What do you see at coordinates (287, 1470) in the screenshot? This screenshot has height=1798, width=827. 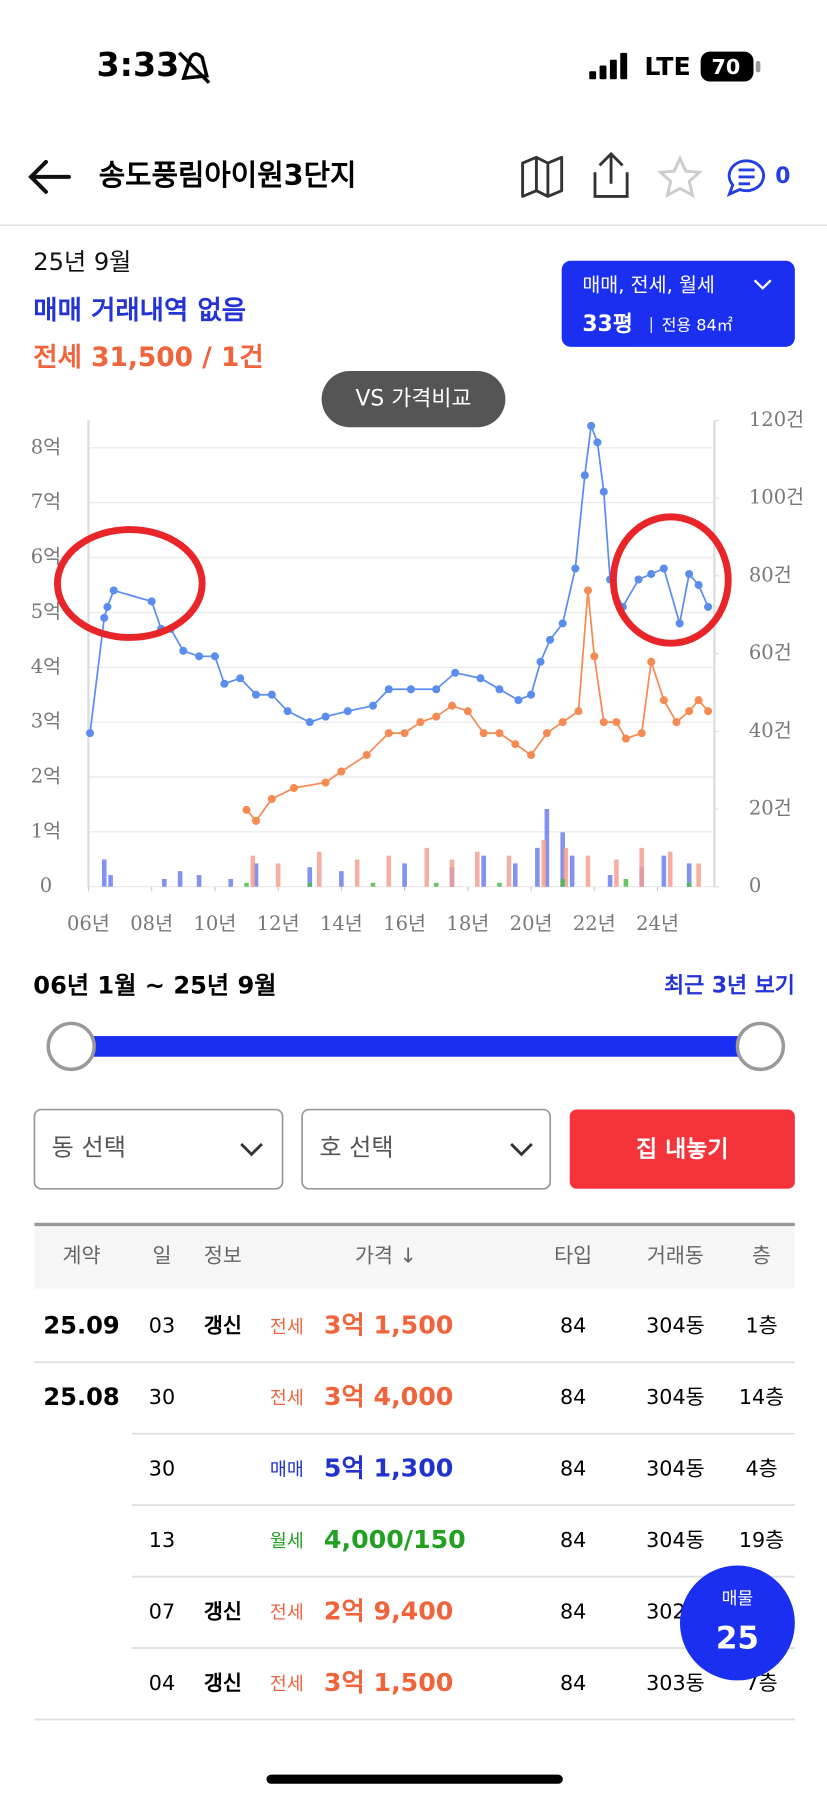 I see `row-kind: 매매` at bounding box center [287, 1470].